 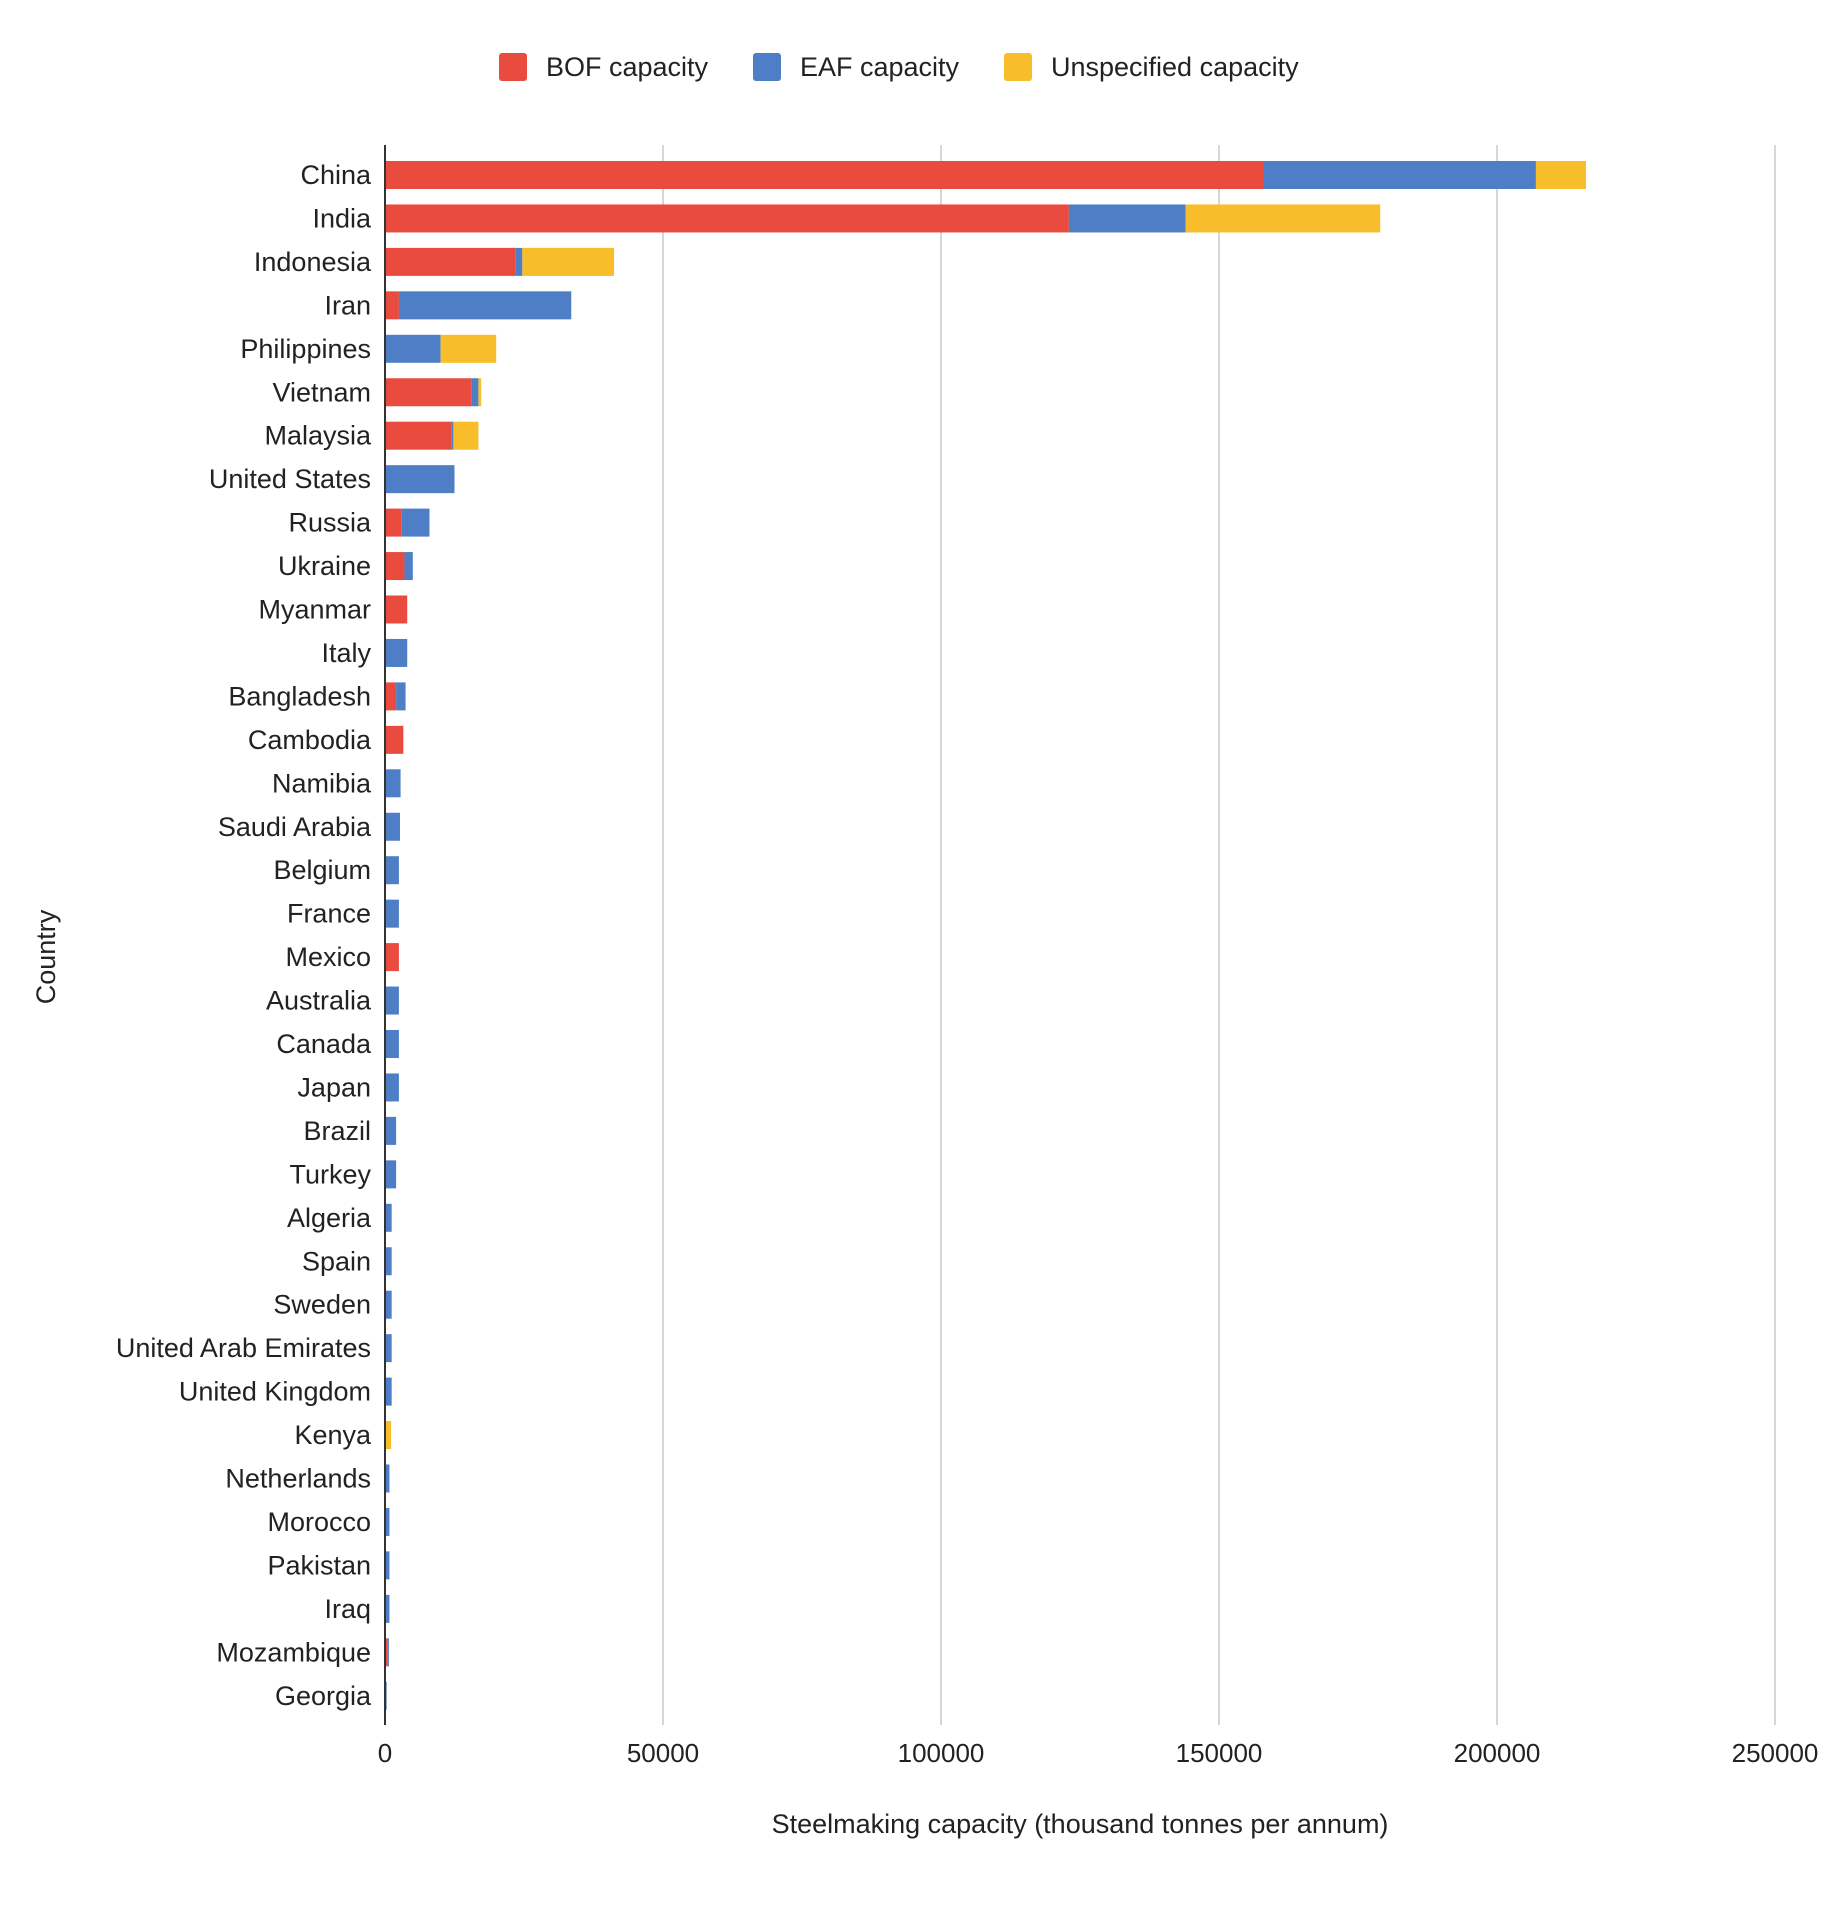 I want to click on bar-iran-eaf-capacity, so click(x=485, y=305).